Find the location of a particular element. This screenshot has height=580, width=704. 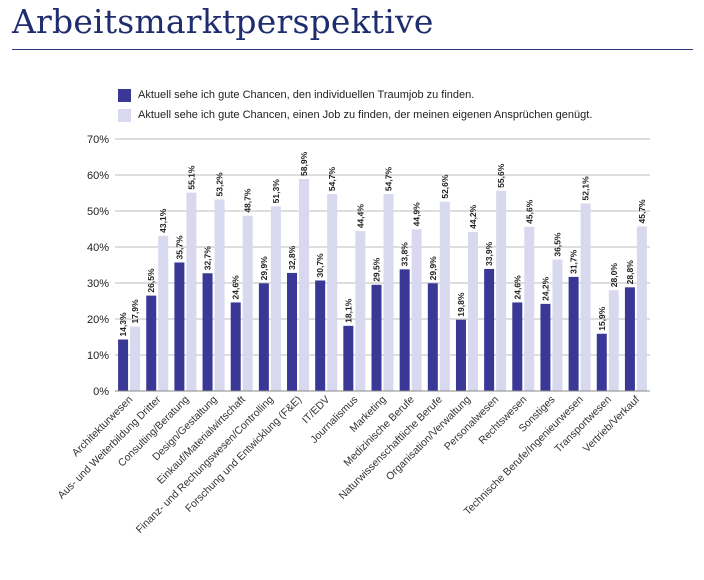

data-label-series-1: 19,8% is located at coordinates (461, 304).